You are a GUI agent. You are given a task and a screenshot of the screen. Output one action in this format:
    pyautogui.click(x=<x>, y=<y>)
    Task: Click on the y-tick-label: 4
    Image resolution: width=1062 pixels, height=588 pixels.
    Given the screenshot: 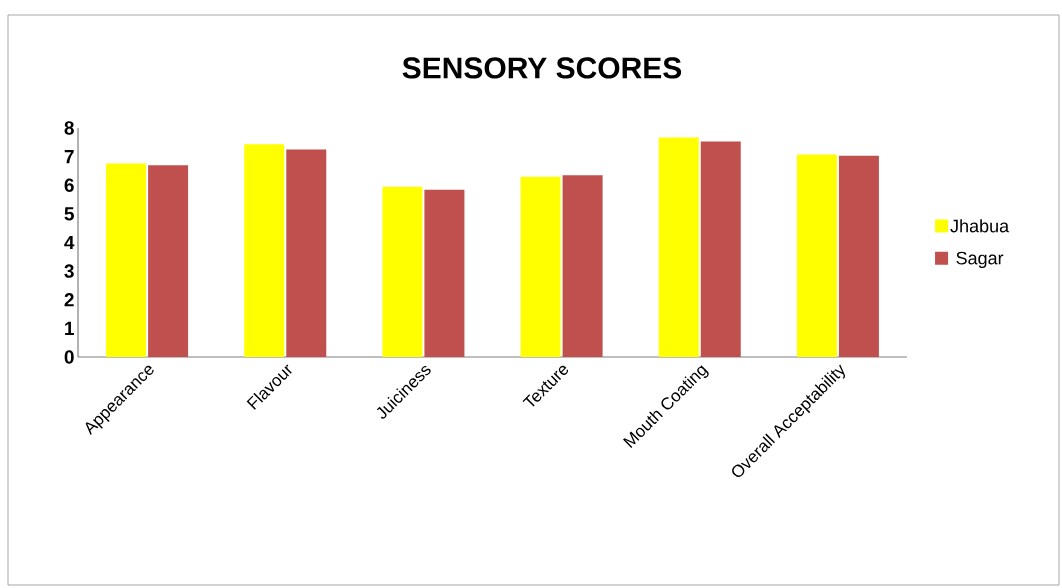 What is the action you would take?
    pyautogui.click(x=69, y=242)
    